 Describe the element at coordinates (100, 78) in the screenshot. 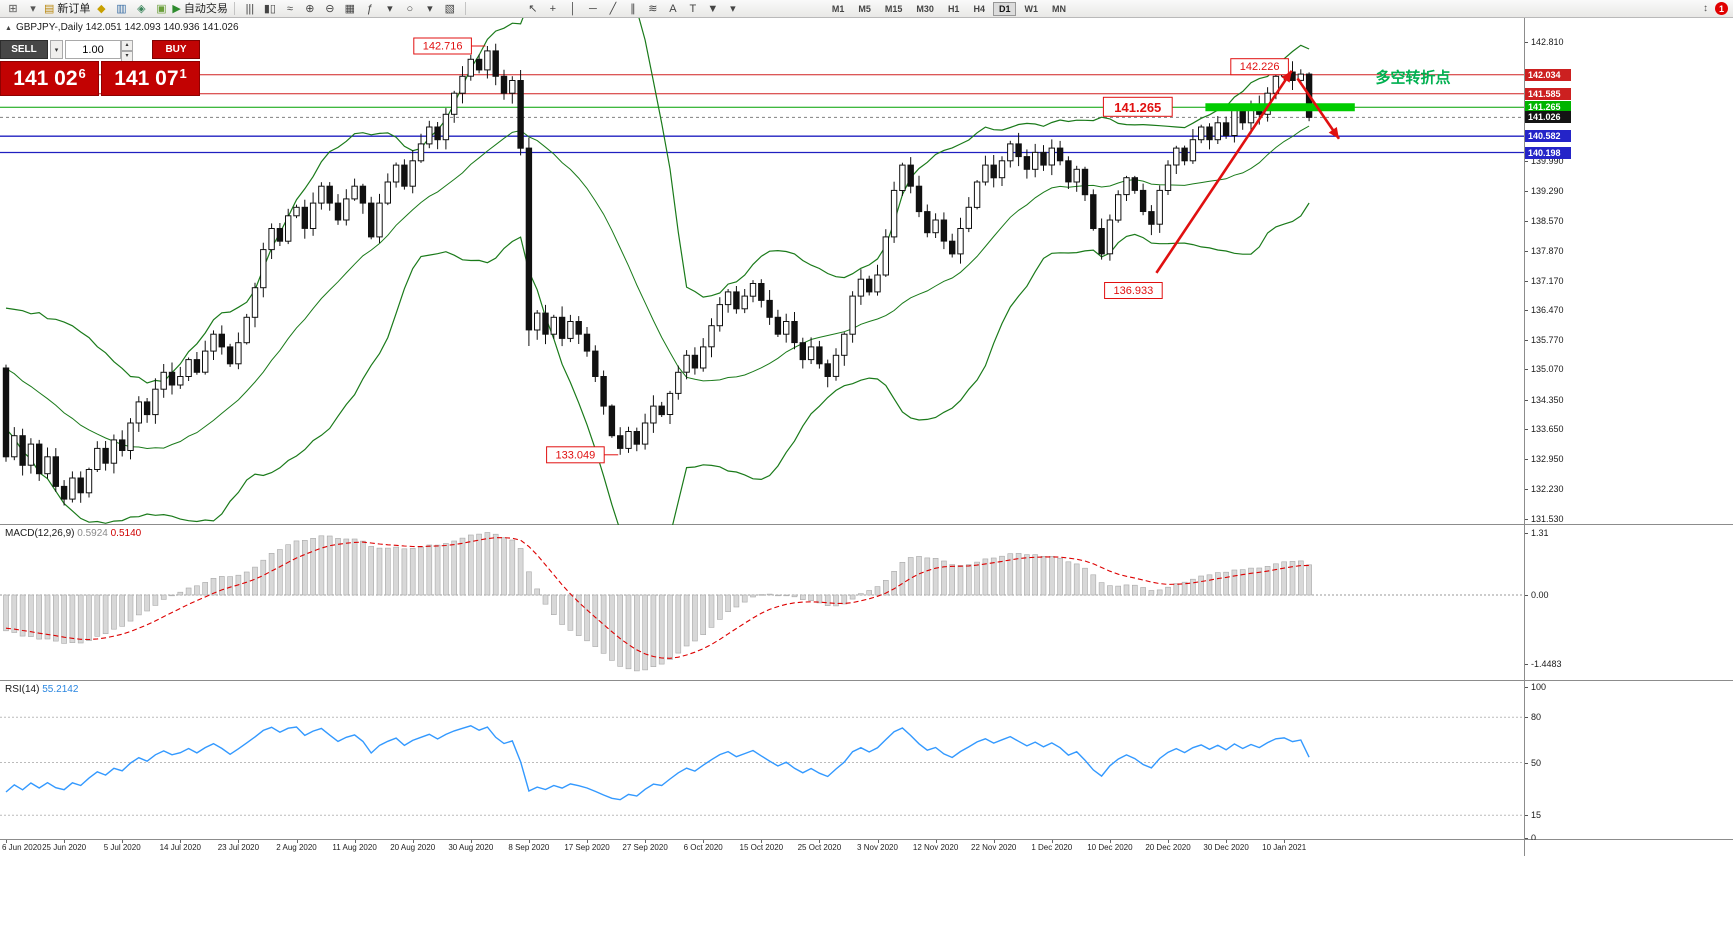

I see `trade-panel-prices: 141 02 6 141 07 1` at that location.